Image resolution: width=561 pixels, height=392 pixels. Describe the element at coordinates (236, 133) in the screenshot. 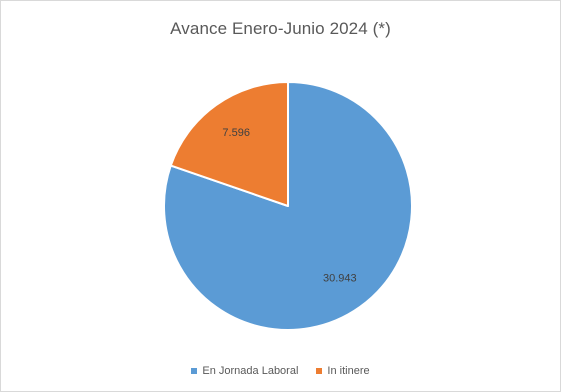

I see `data-label-in-itinere: 7.596` at that location.